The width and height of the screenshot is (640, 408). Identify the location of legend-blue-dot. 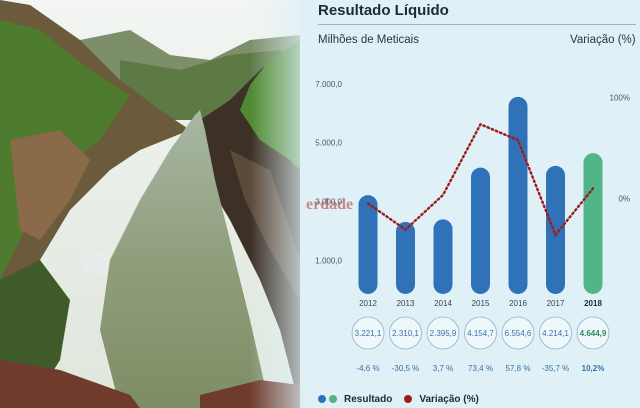
(322, 399).